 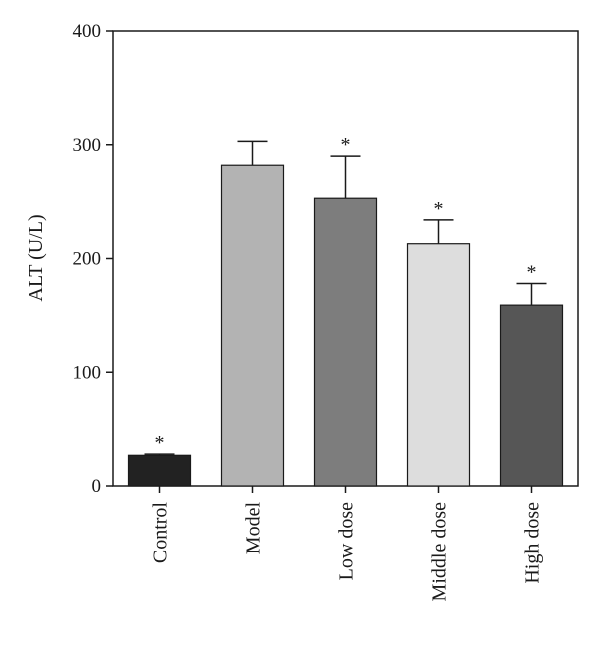 What do you see at coordinates (252, 325) in the screenshot?
I see `bar-model` at bounding box center [252, 325].